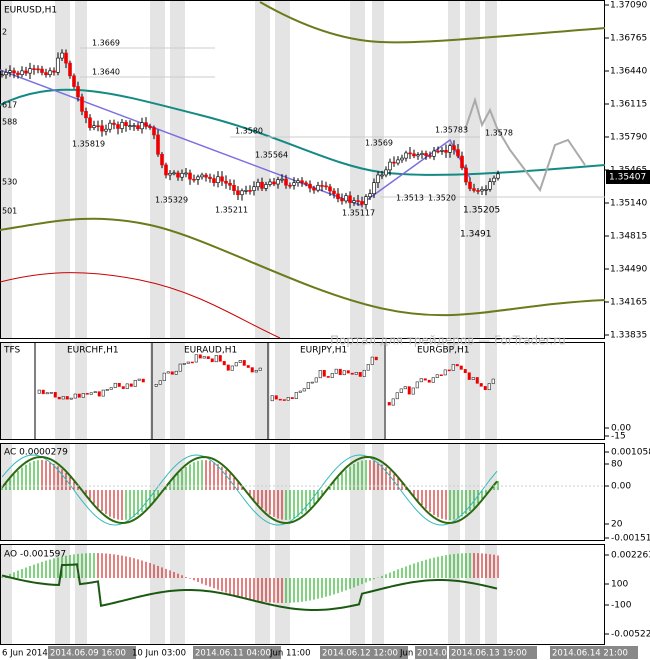 The width and height of the screenshot is (650, 660). I want to click on annotation: 1.3578, so click(499, 133).